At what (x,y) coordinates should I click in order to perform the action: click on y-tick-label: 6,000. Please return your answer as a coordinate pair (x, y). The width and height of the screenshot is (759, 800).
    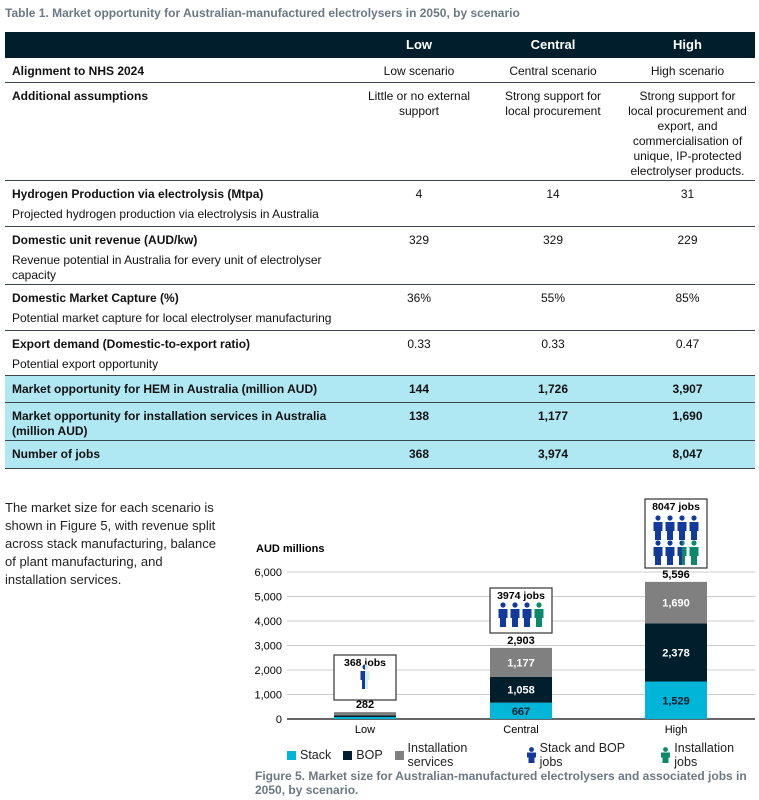
    Looking at the image, I should click on (268, 573).